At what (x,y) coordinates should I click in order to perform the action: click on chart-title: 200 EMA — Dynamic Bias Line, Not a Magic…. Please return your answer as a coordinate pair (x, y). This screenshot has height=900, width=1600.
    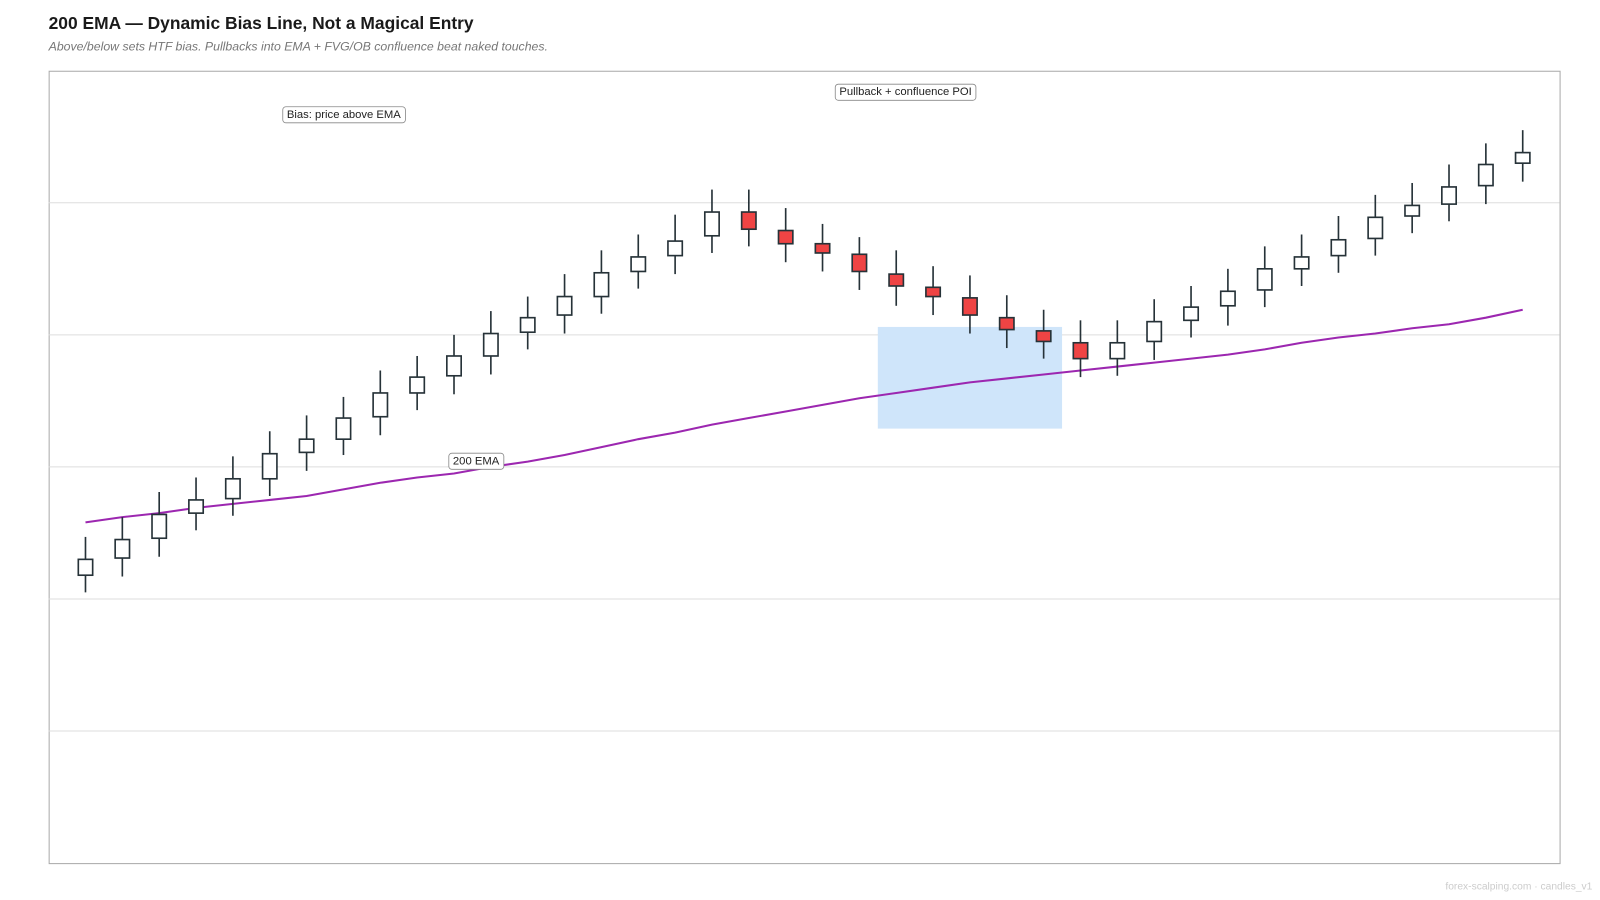
    Looking at the image, I should click on (261, 23).